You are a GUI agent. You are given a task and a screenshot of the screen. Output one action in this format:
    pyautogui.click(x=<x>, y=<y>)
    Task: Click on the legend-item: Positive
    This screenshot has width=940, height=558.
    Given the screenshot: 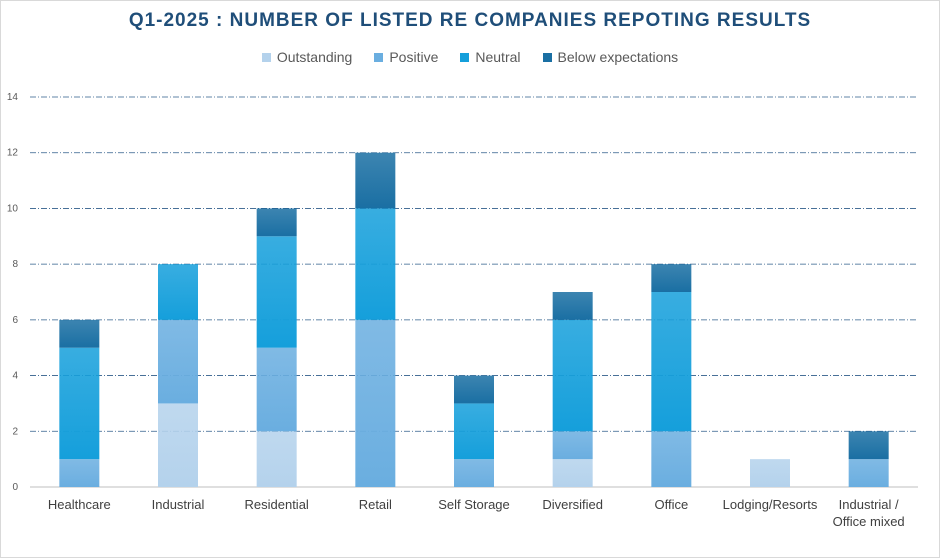 What is the action you would take?
    pyautogui.click(x=406, y=57)
    